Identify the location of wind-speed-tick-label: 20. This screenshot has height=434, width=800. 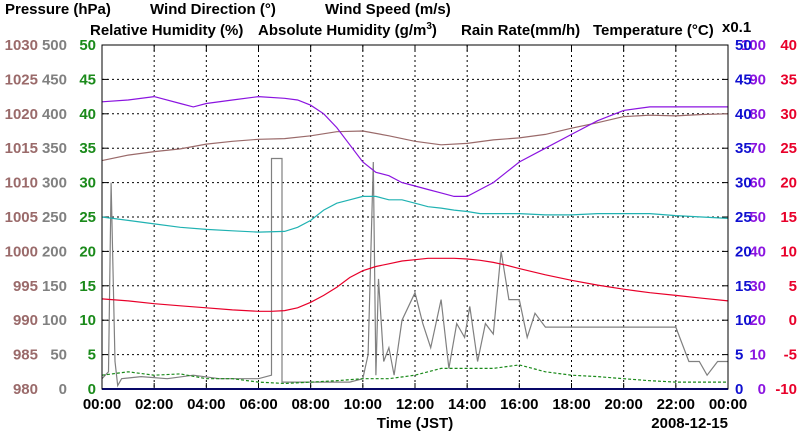
(87, 251).